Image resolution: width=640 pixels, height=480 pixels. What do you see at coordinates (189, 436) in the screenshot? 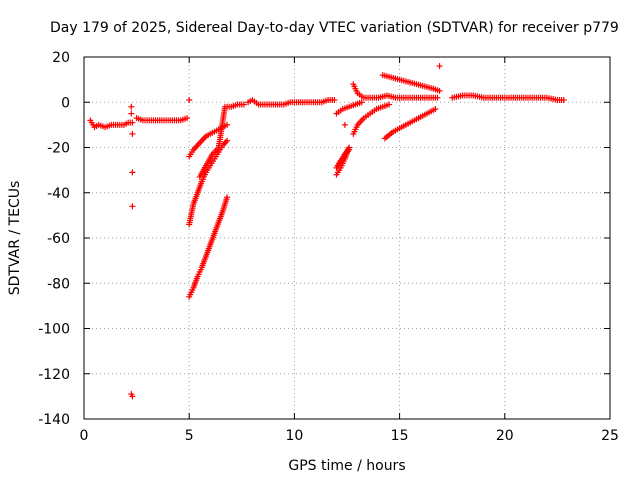
I see `x-tick-label: 5` at bounding box center [189, 436].